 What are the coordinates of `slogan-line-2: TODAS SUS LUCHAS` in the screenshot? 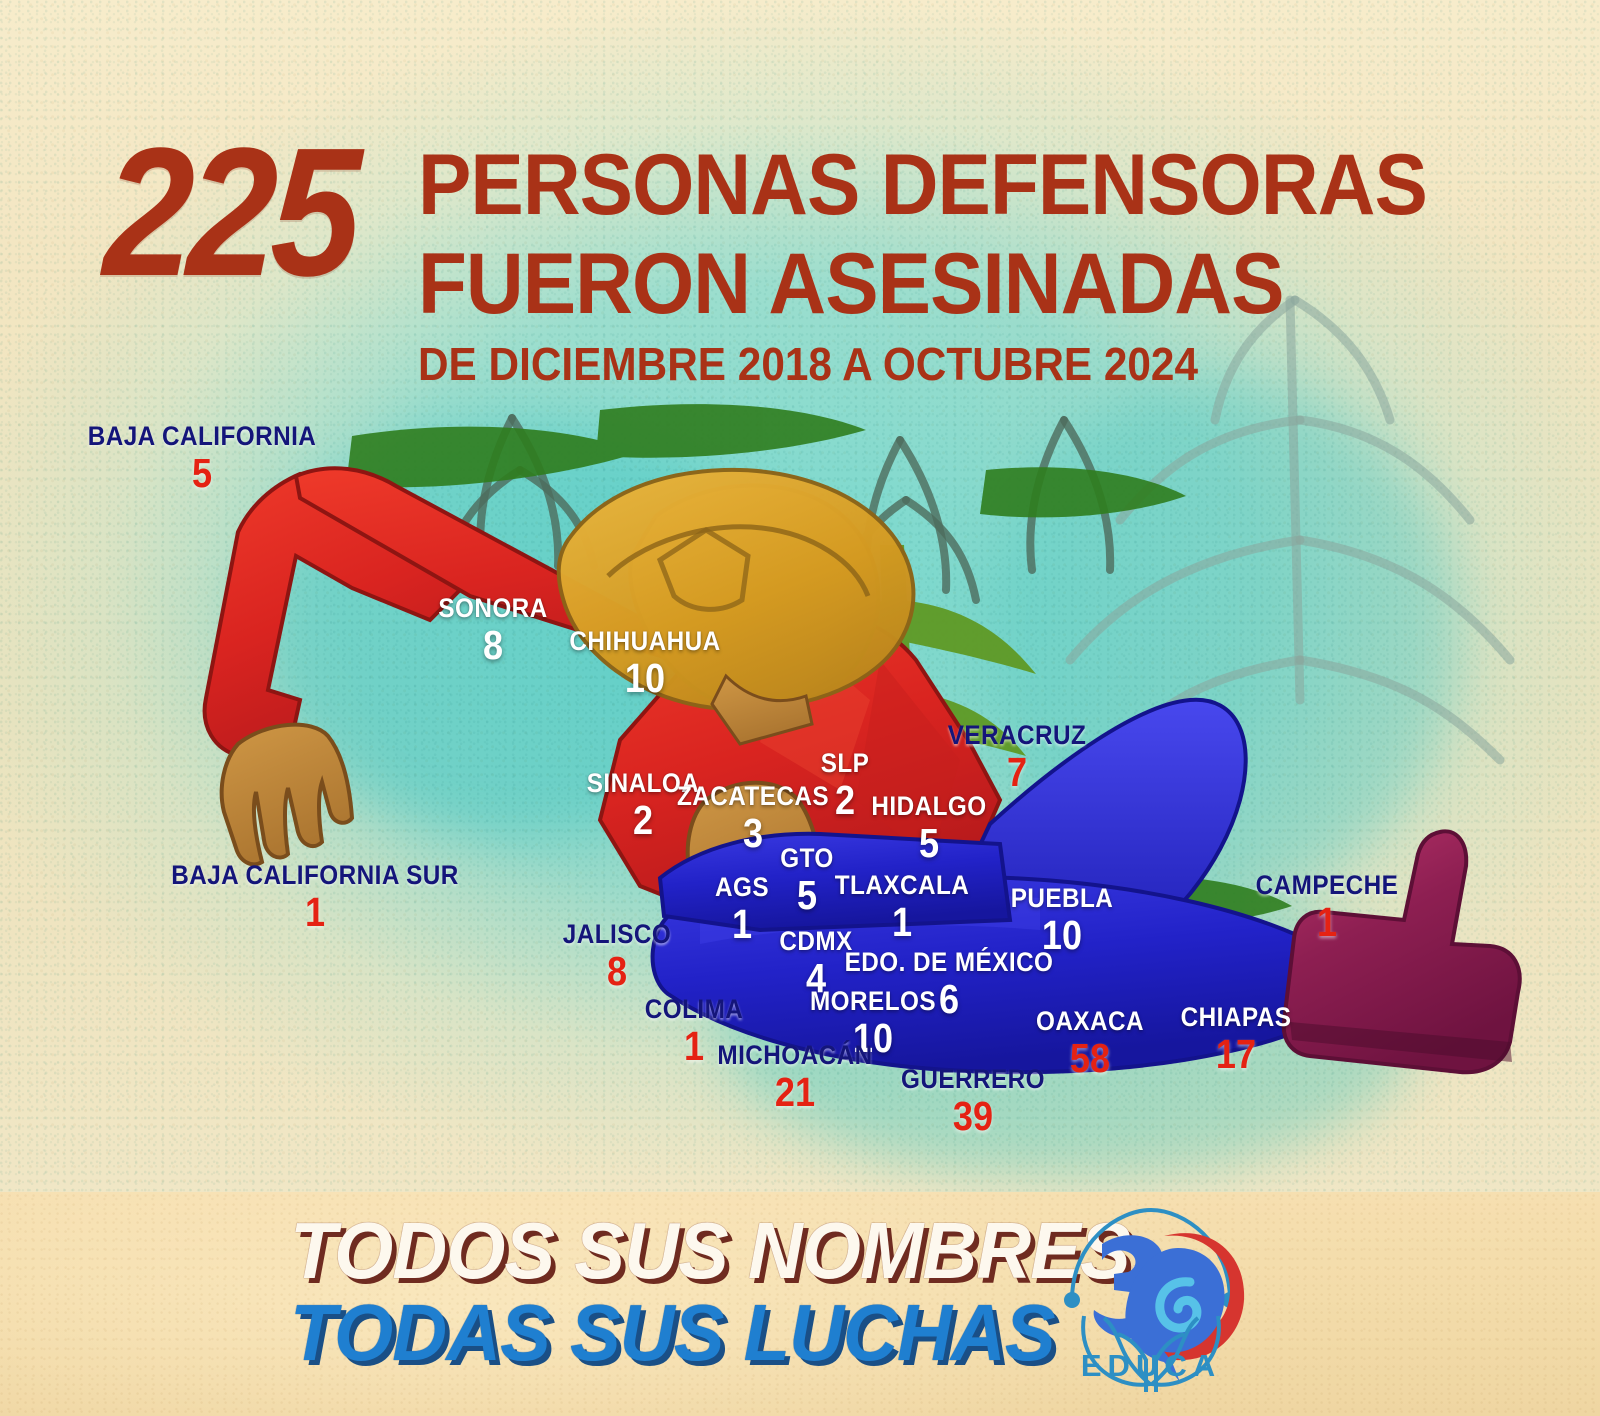 It's located at (673, 1333).